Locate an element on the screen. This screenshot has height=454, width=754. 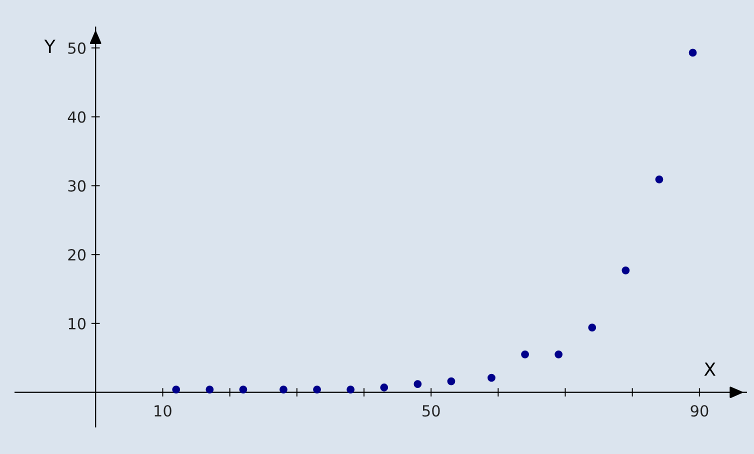
x-axis-title: X is located at coordinates (710, 369).